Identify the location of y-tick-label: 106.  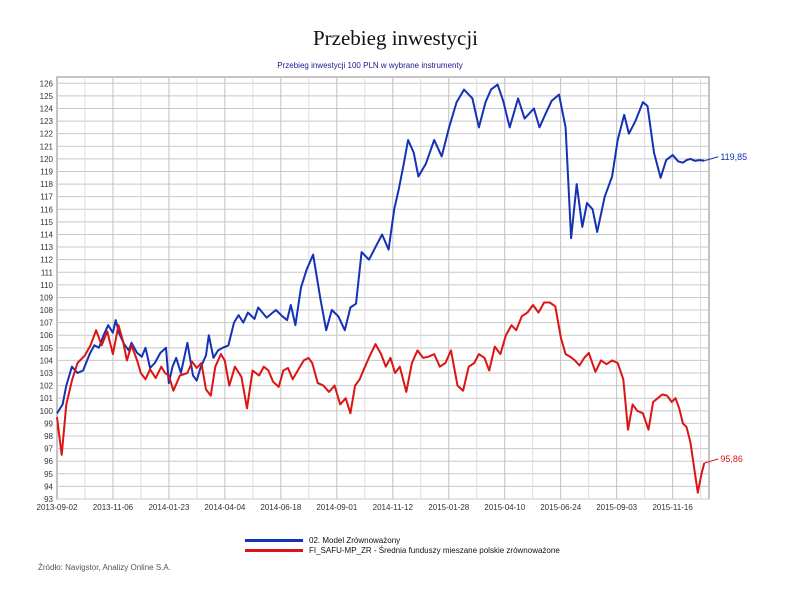
(47, 335).